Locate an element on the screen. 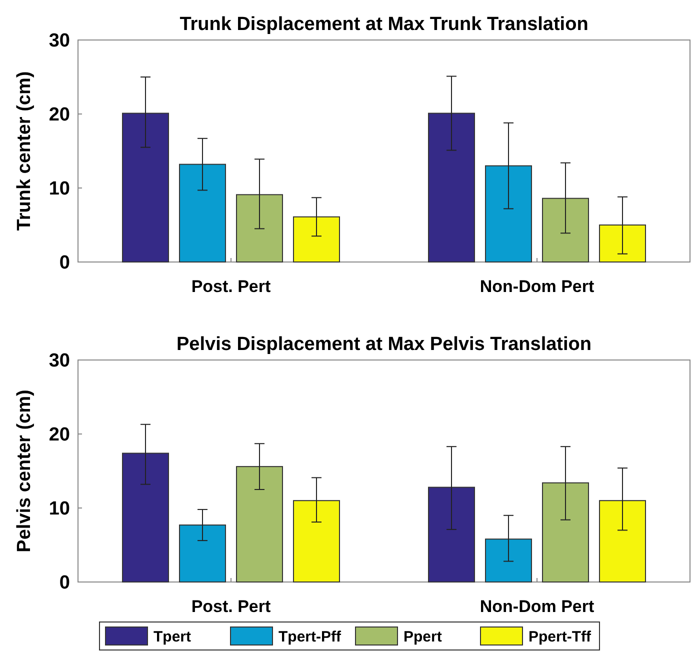 This screenshot has width=699, height=652. legend-label: Ppert is located at coordinates (423, 637).